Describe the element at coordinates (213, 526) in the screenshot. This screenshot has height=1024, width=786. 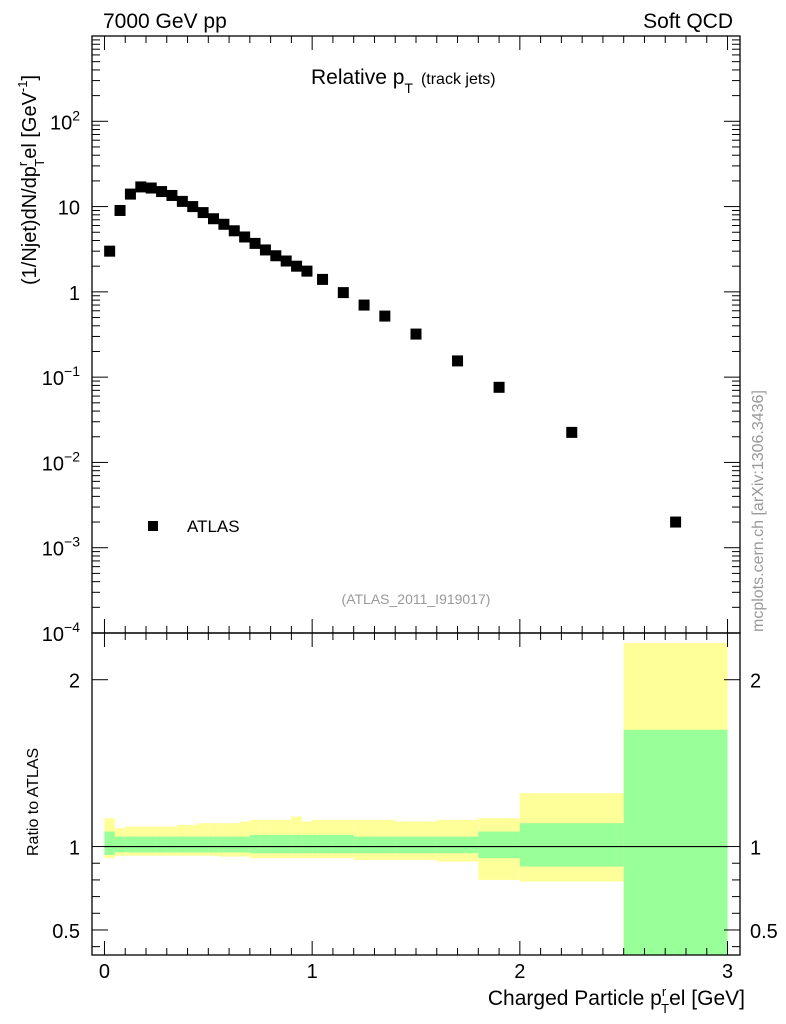
I see `legend-label: ATLAS` at that location.